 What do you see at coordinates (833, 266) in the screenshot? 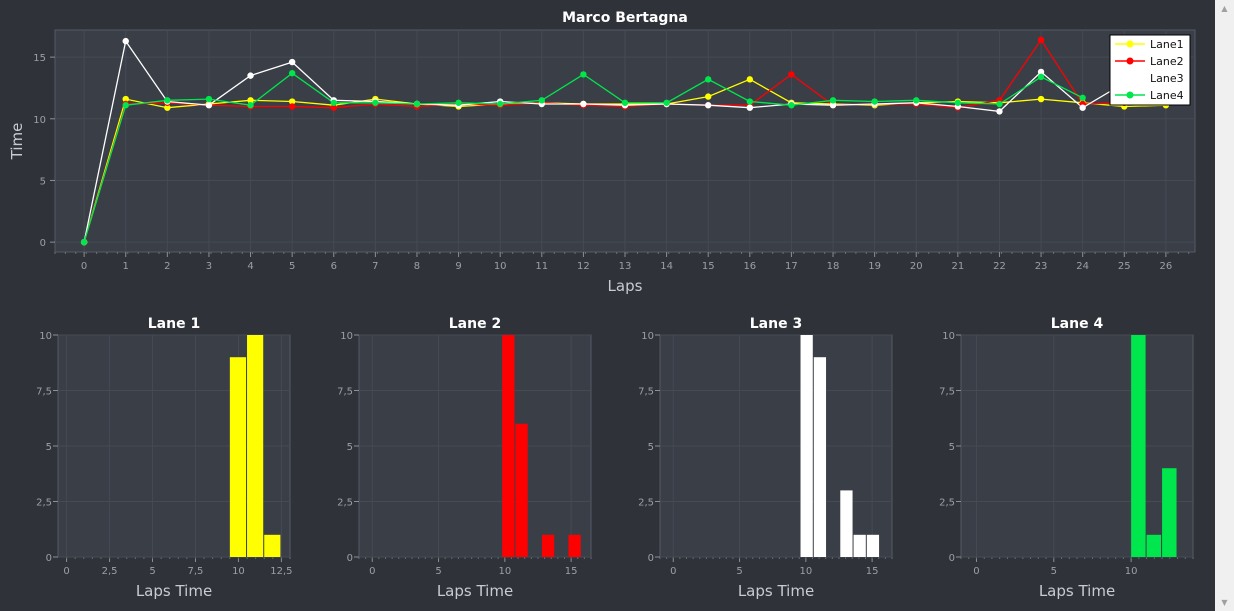
I see `x-tick-label: 18` at bounding box center [833, 266].